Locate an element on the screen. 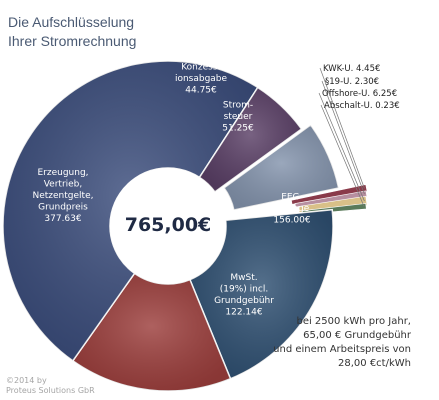  slice-label-0: Strom-steuer 51.25€ is located at coordinates (238, 117).